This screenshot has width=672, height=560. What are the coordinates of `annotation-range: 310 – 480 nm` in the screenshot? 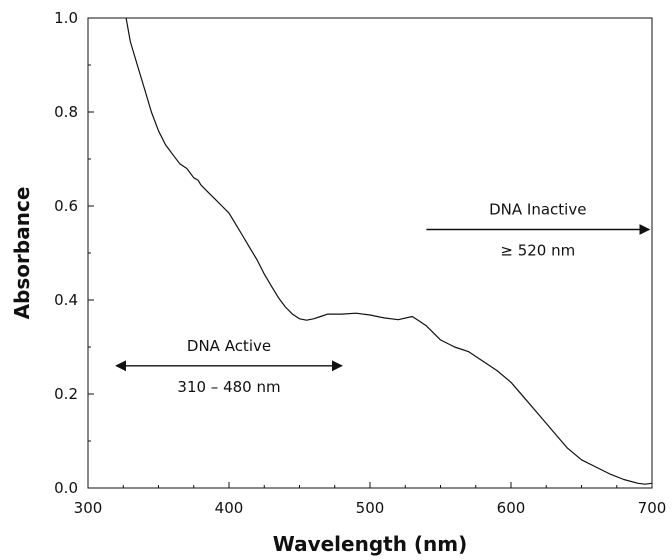 It's located at (228, 387).